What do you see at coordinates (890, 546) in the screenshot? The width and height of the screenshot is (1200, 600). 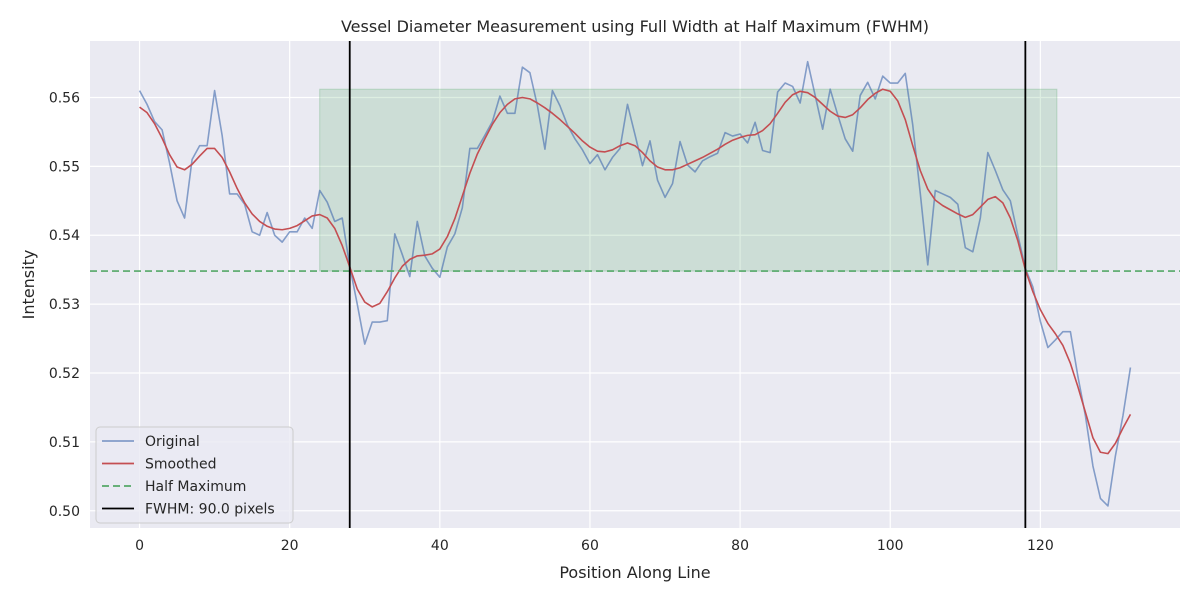 I see `x-tick-label: 100` at bounding box center [890, 546].